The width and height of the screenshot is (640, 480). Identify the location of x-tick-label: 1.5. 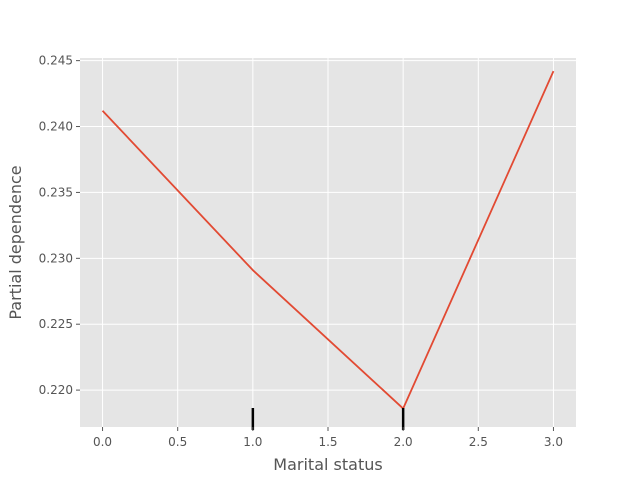
(327, 442).